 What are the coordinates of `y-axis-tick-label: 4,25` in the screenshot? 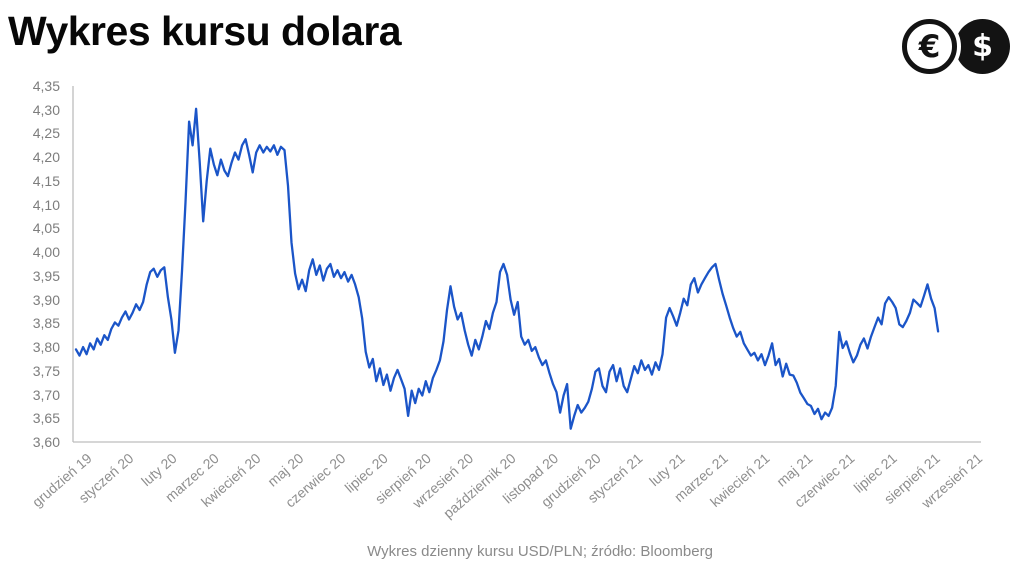 It's located at (46, 133).